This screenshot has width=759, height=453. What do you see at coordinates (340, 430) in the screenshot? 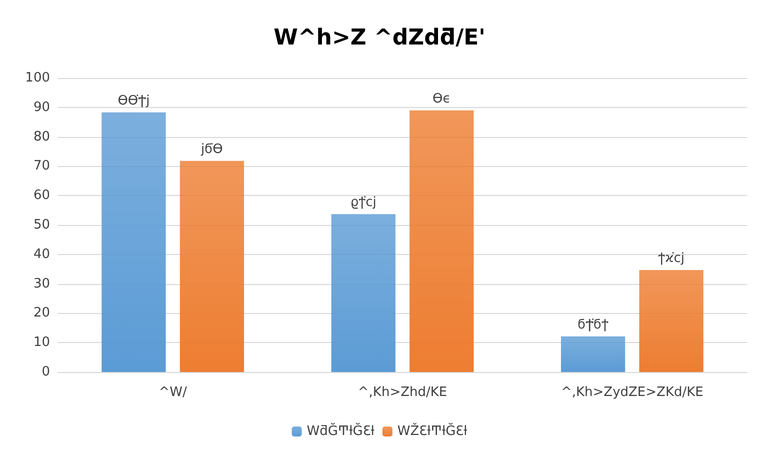
I see `legend-label: WƌĞͲƚĞƐƚ` at bounding box center [340, 430].